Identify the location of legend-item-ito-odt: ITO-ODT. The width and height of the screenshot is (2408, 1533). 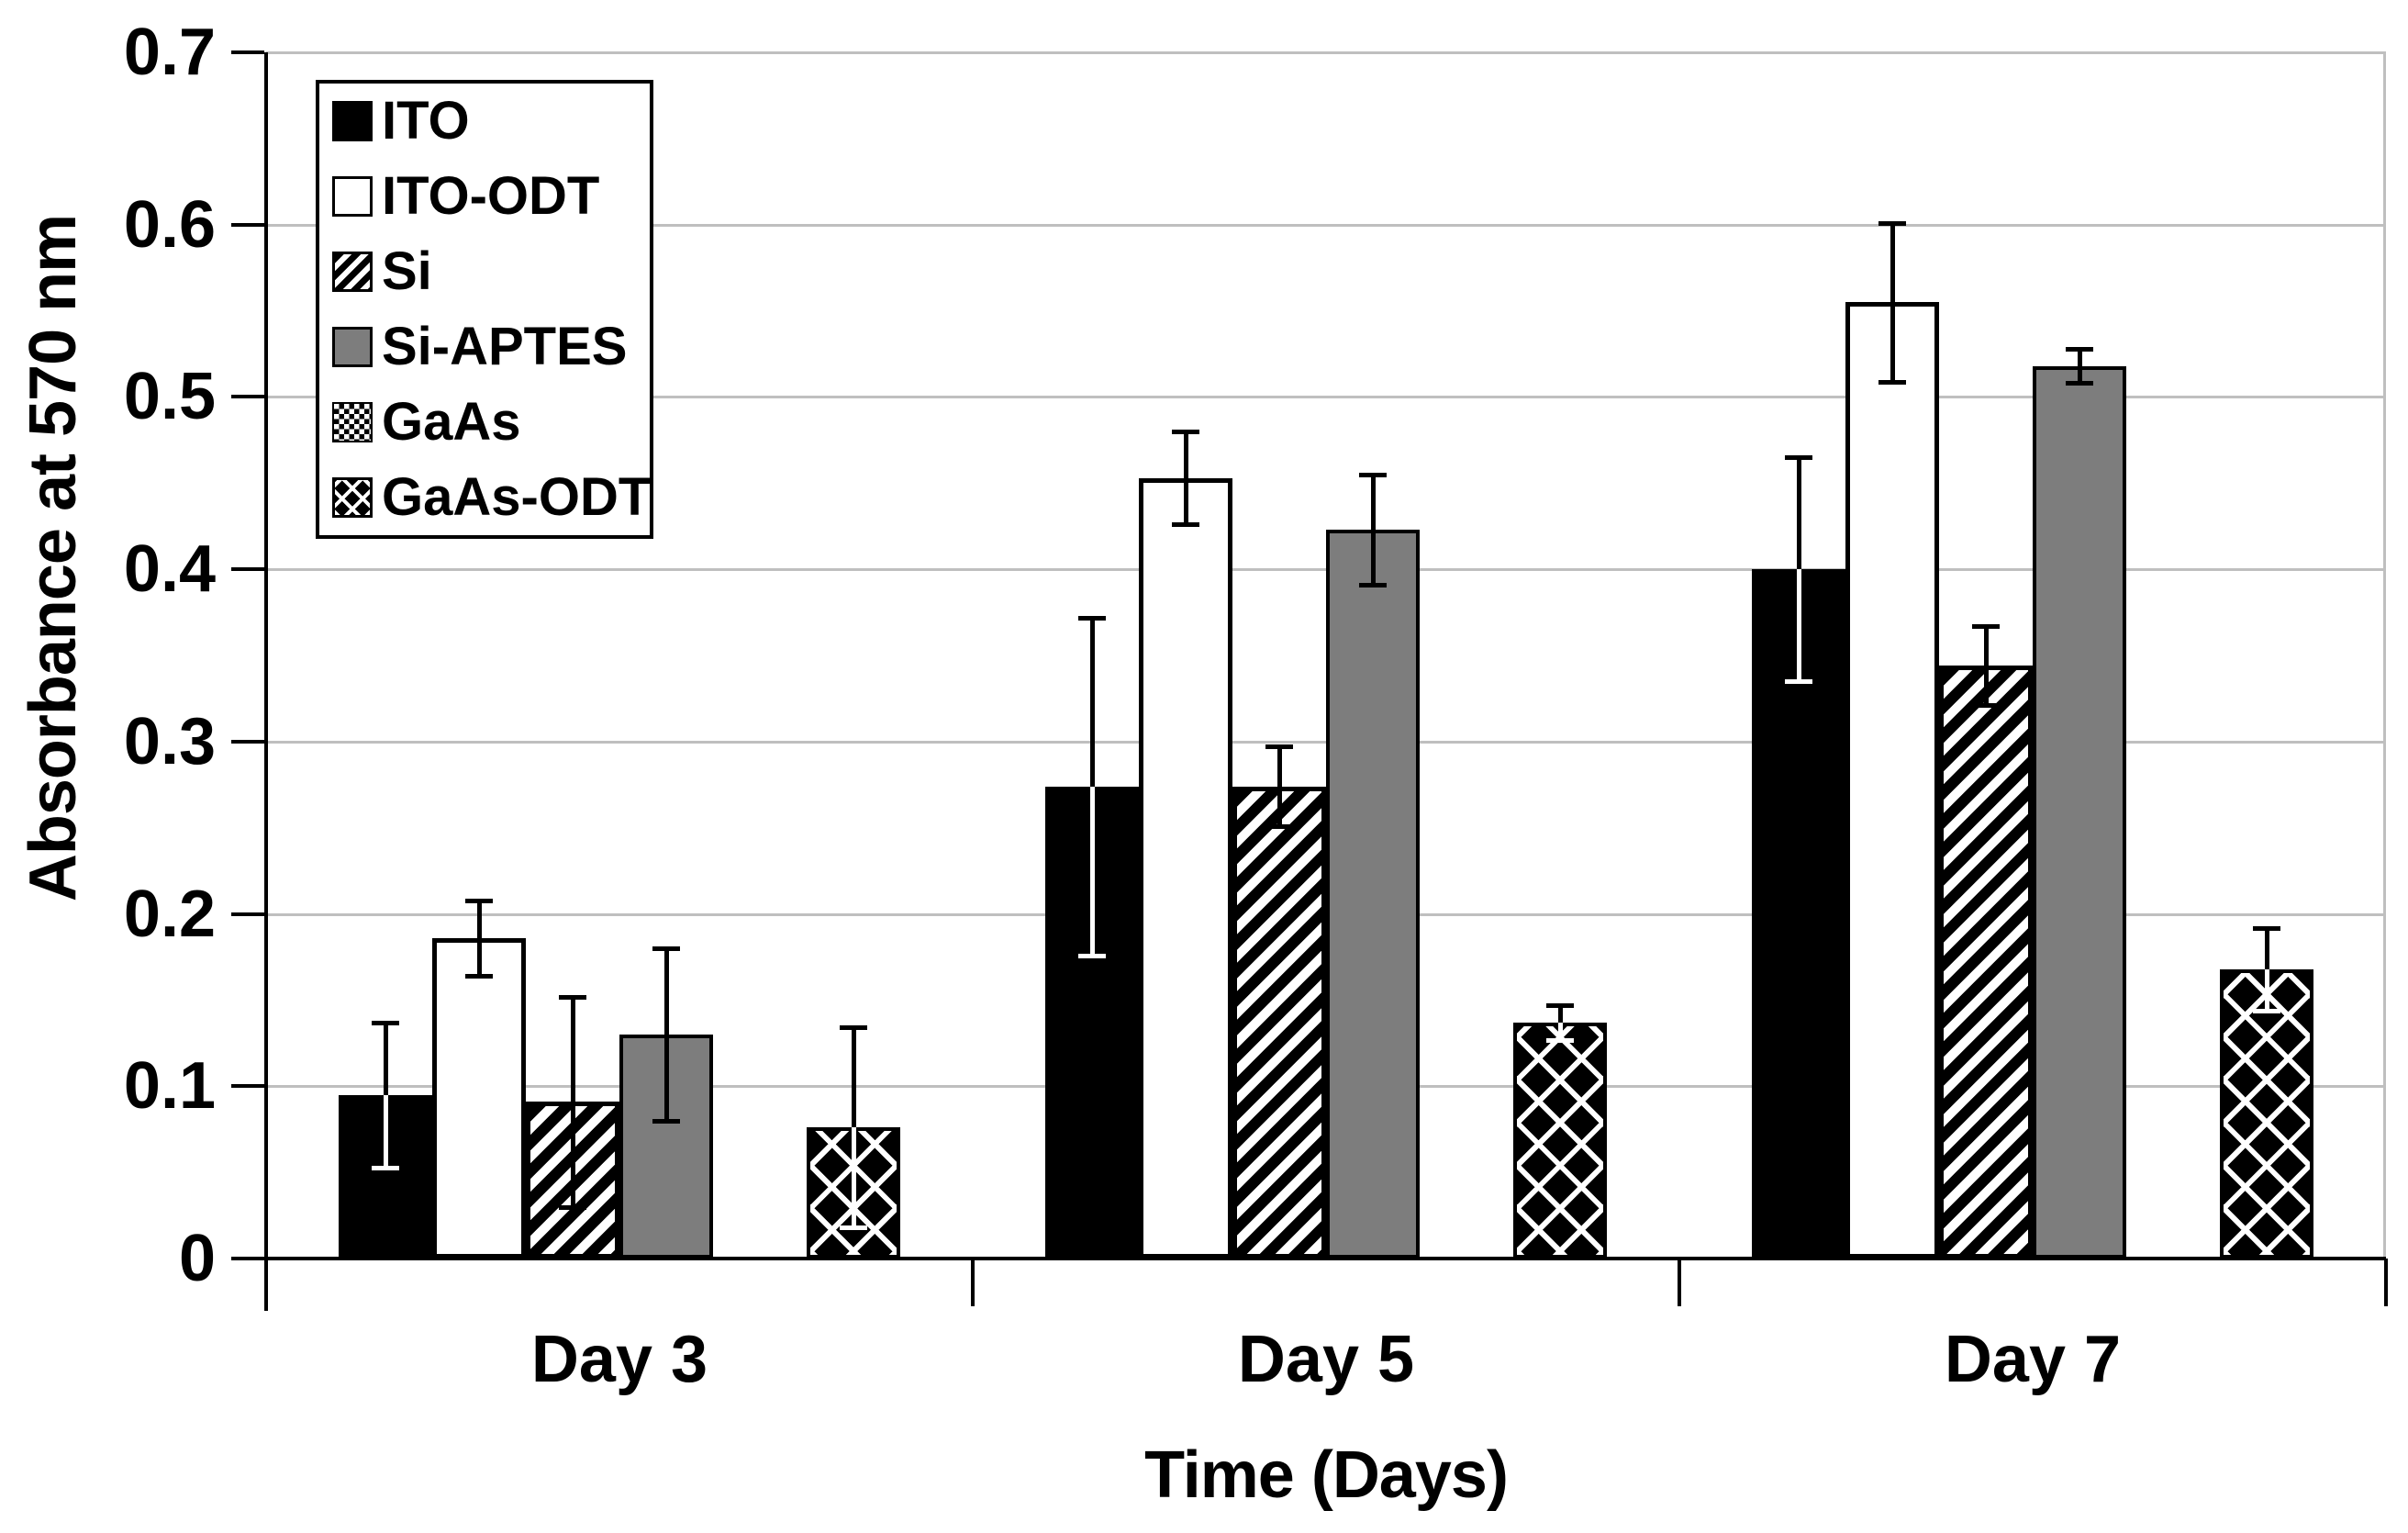
(484, 196).